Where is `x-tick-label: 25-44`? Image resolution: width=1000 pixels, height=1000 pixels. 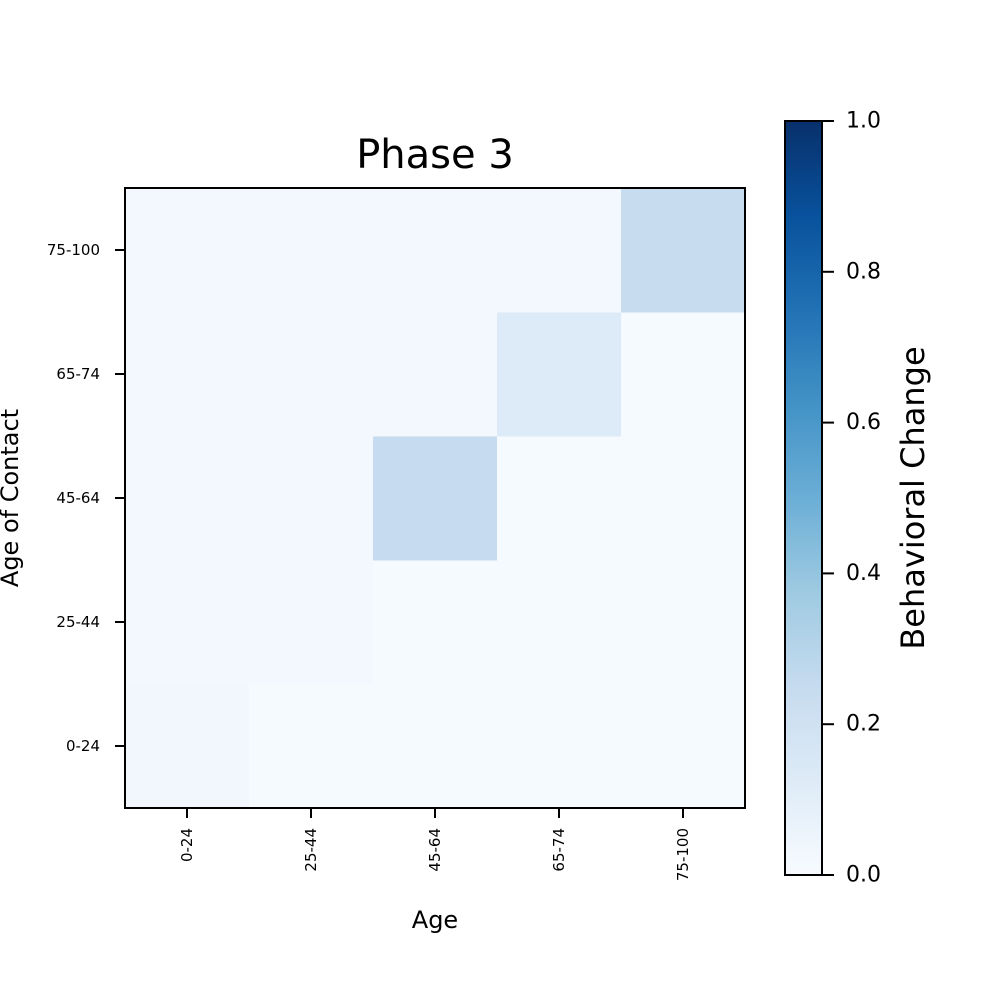
x-tick-label: 25-44 is located at coordinates (311, 850).